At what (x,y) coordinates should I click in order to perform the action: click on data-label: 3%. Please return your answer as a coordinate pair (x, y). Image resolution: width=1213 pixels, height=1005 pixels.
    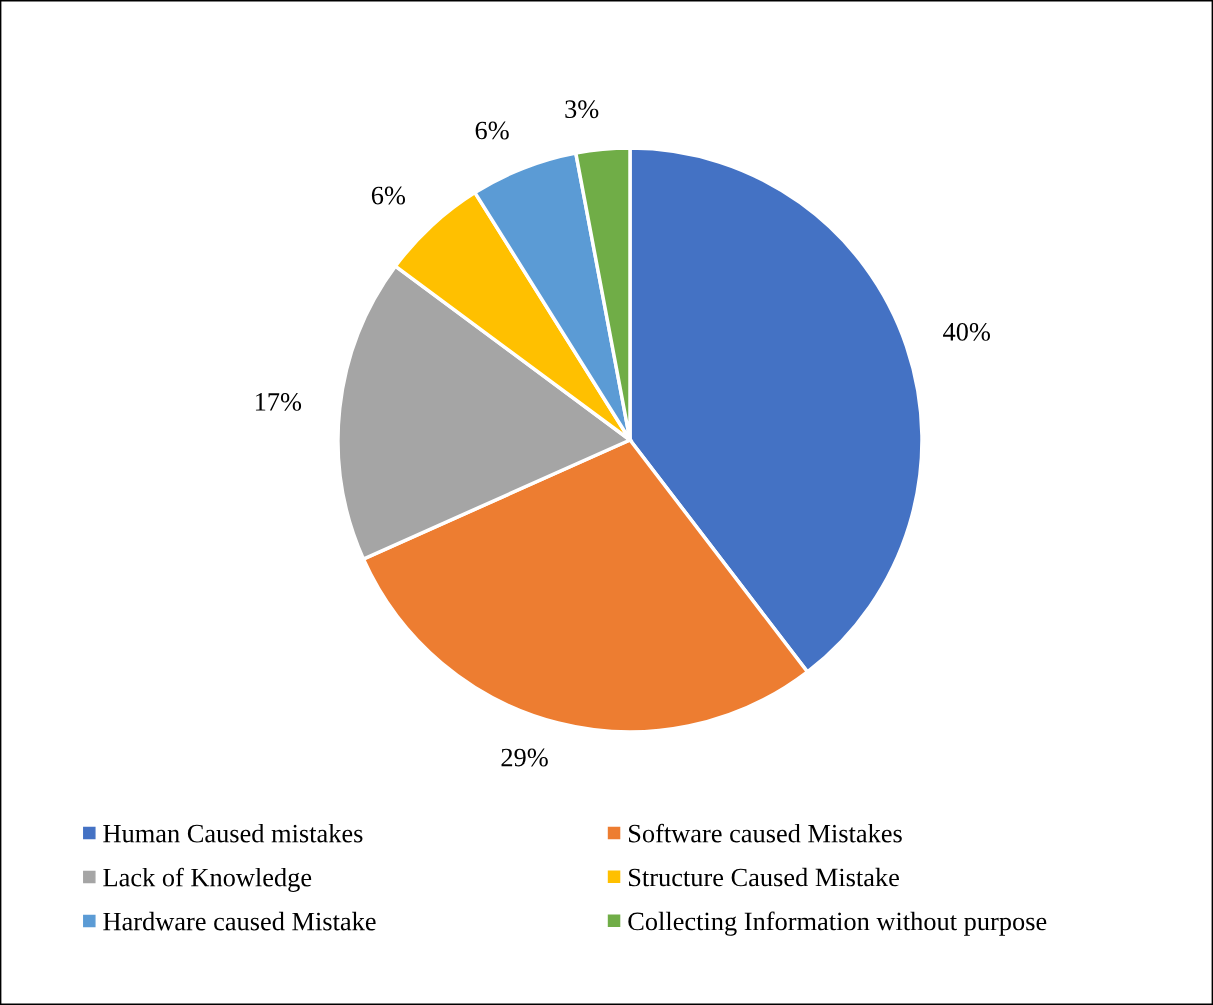
    Looking at the image, I should click on (582, 109).